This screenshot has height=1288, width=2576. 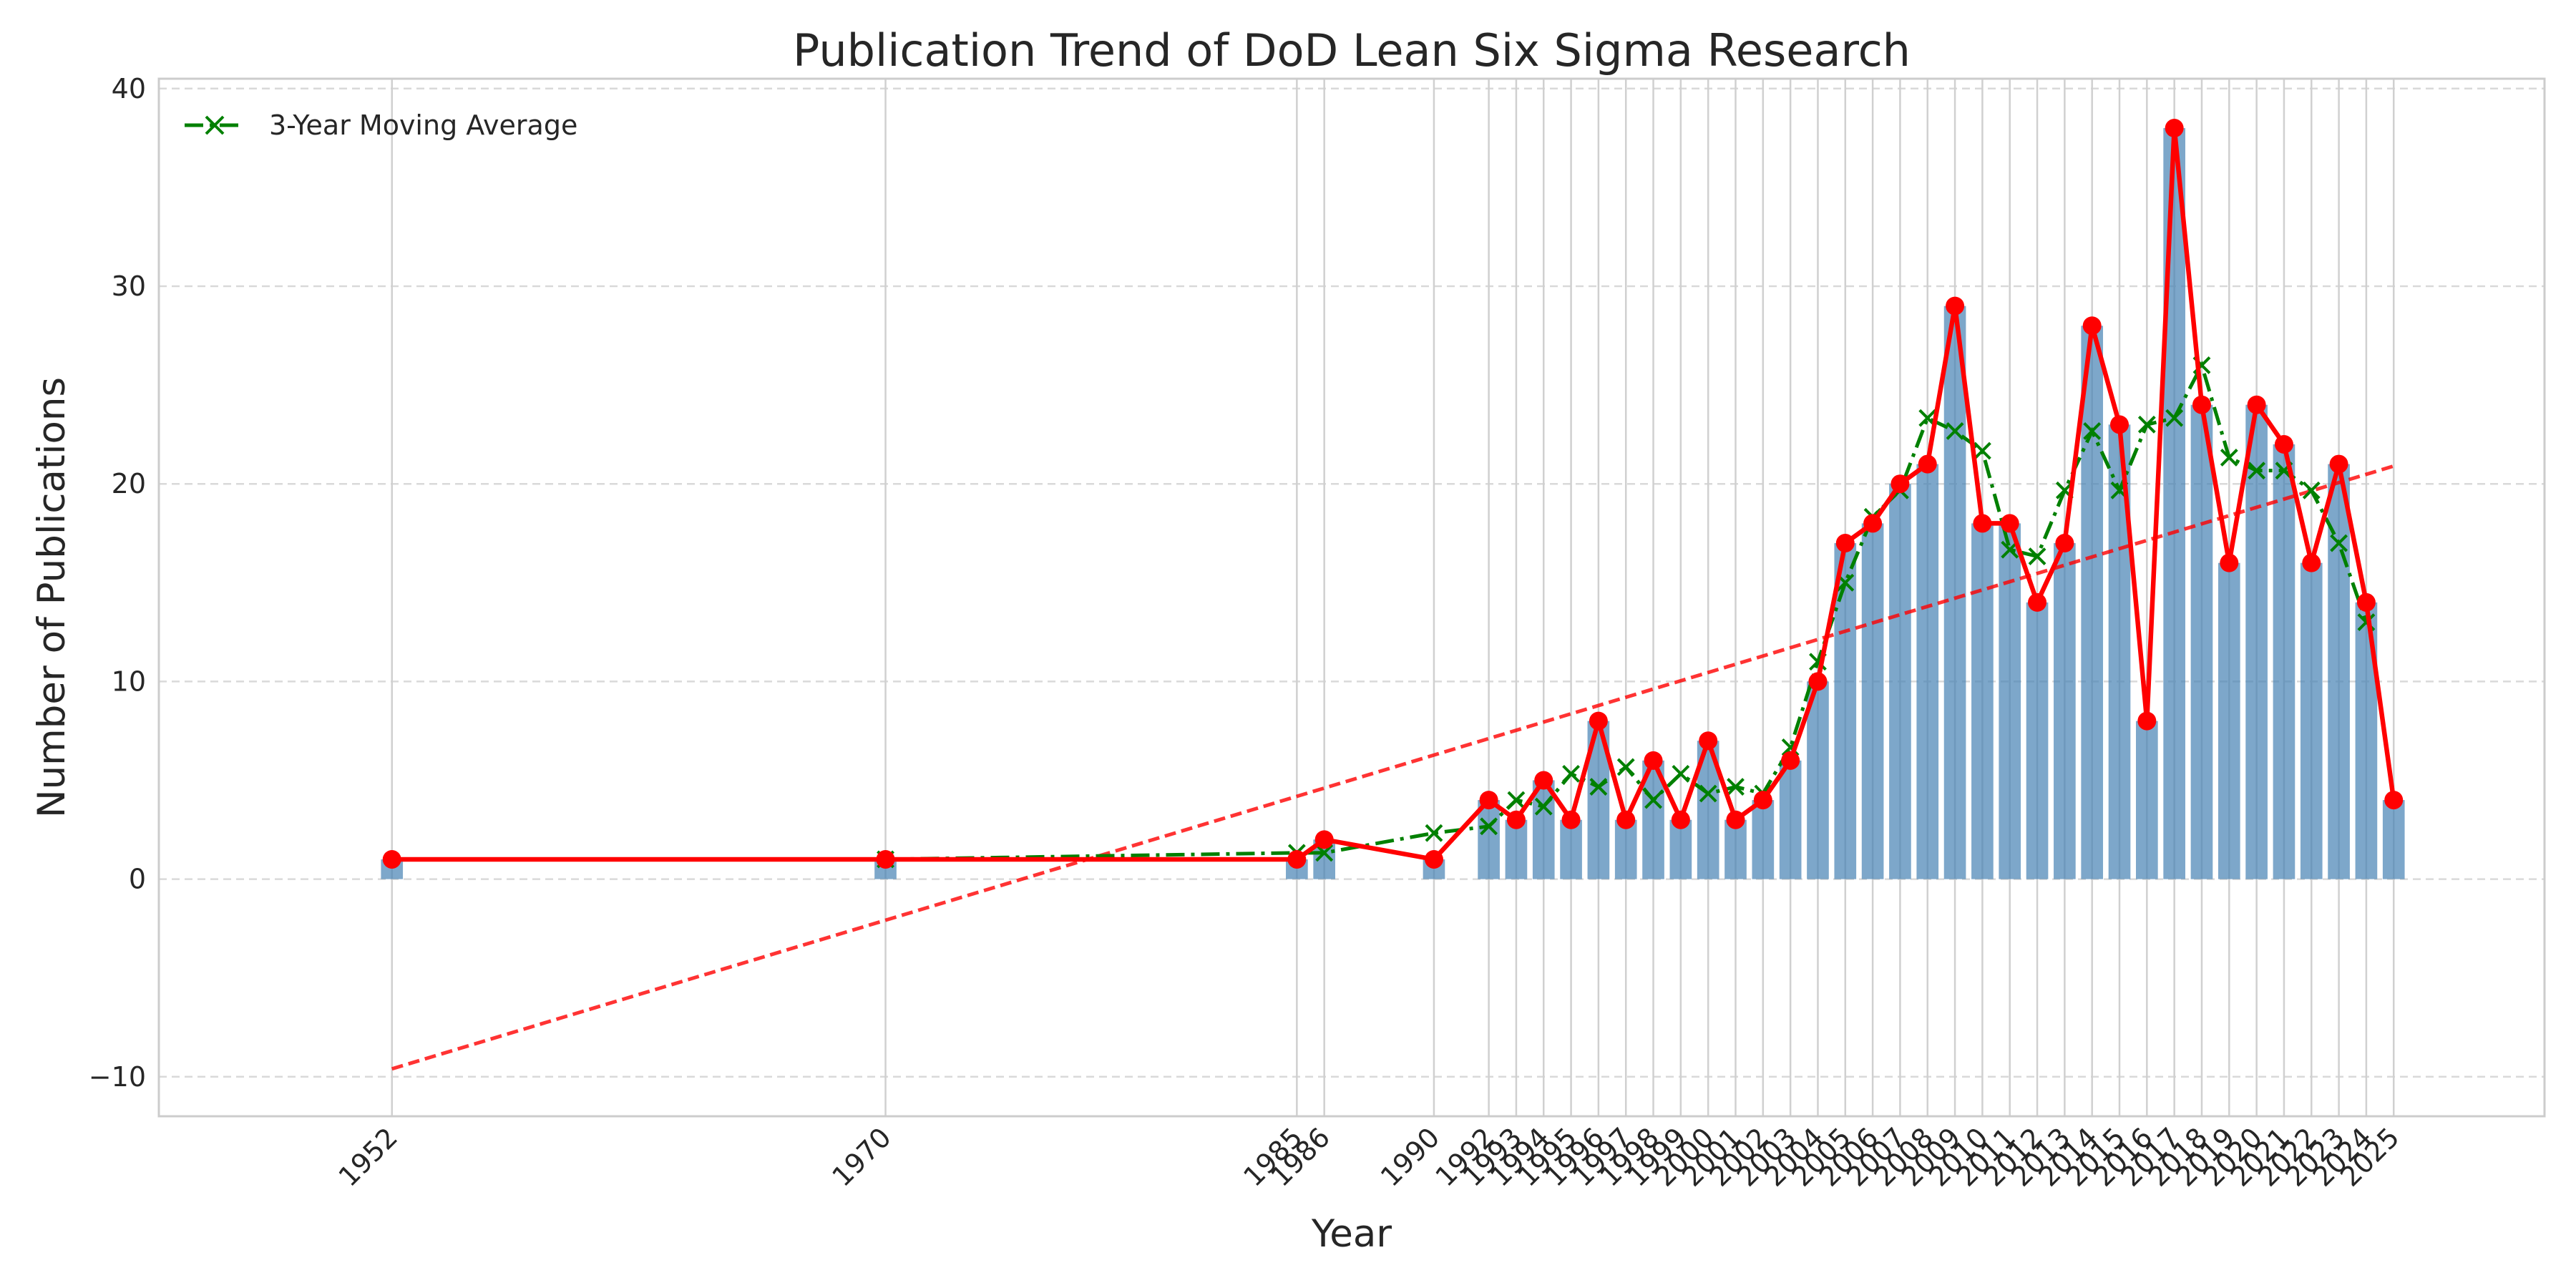 I want to click on y-tick-label: 20, so click(x=129, y=483).